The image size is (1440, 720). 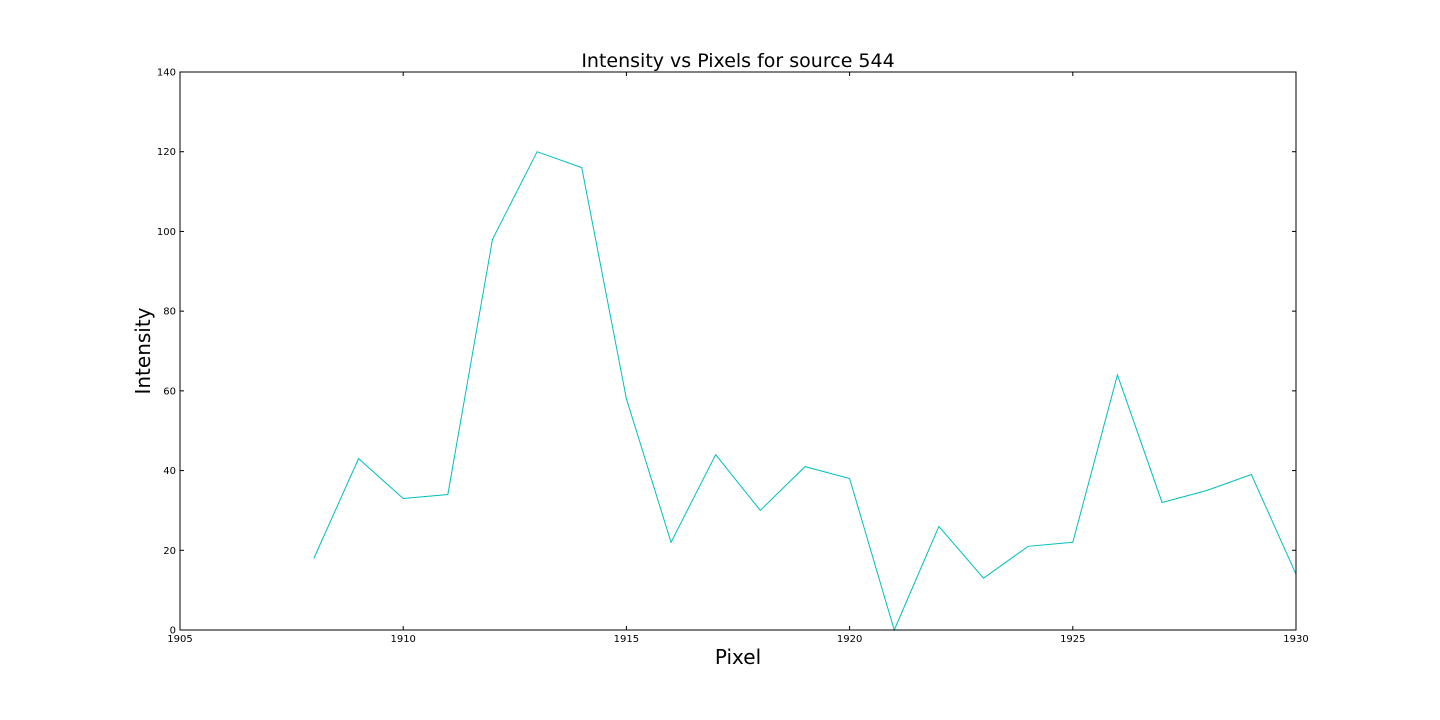 What do you see at coordinates (173, 631) in the screenshot?
I see `y-tick-label: 0` at bounding box center [173, 631].